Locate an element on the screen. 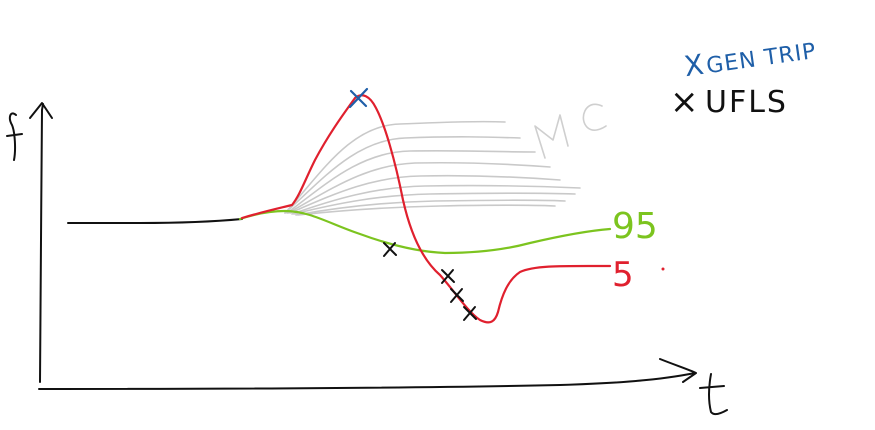 The width and height of the screenshot is (875, 430). mc-label is located at coordinates (570, 131).